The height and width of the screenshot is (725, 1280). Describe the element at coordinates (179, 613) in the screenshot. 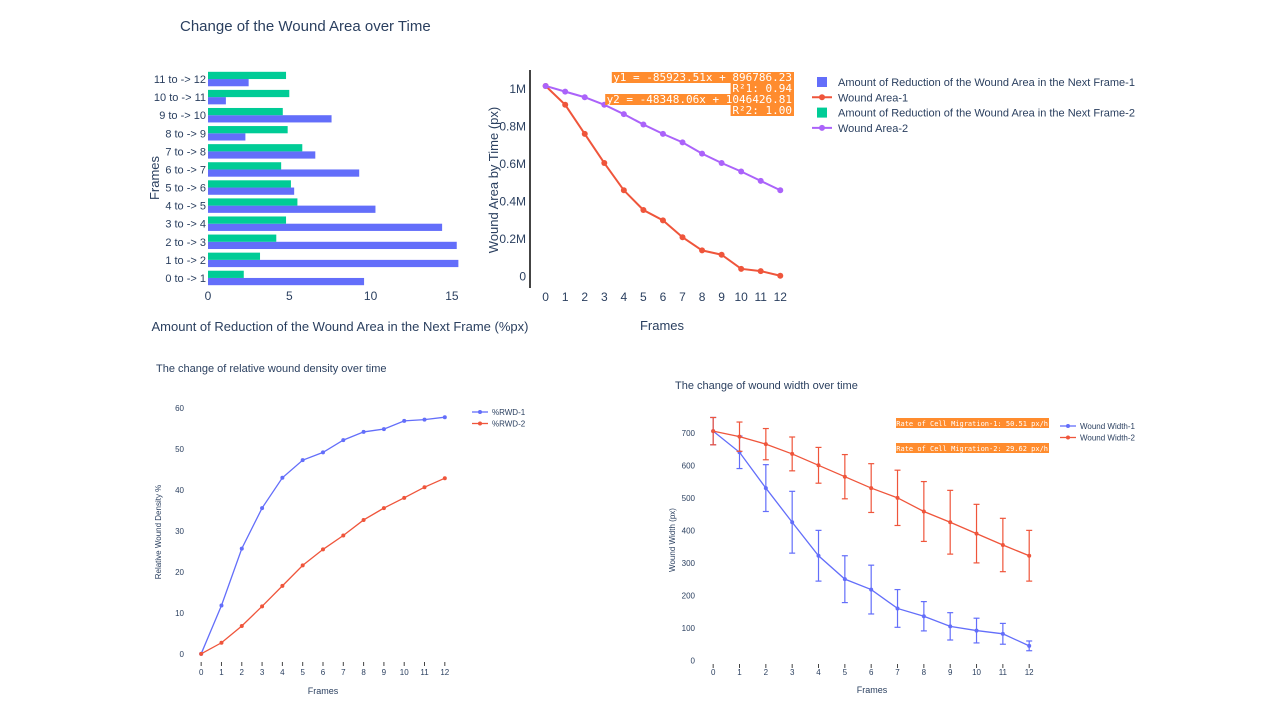

I see `y-tick-label: 10` at that location.